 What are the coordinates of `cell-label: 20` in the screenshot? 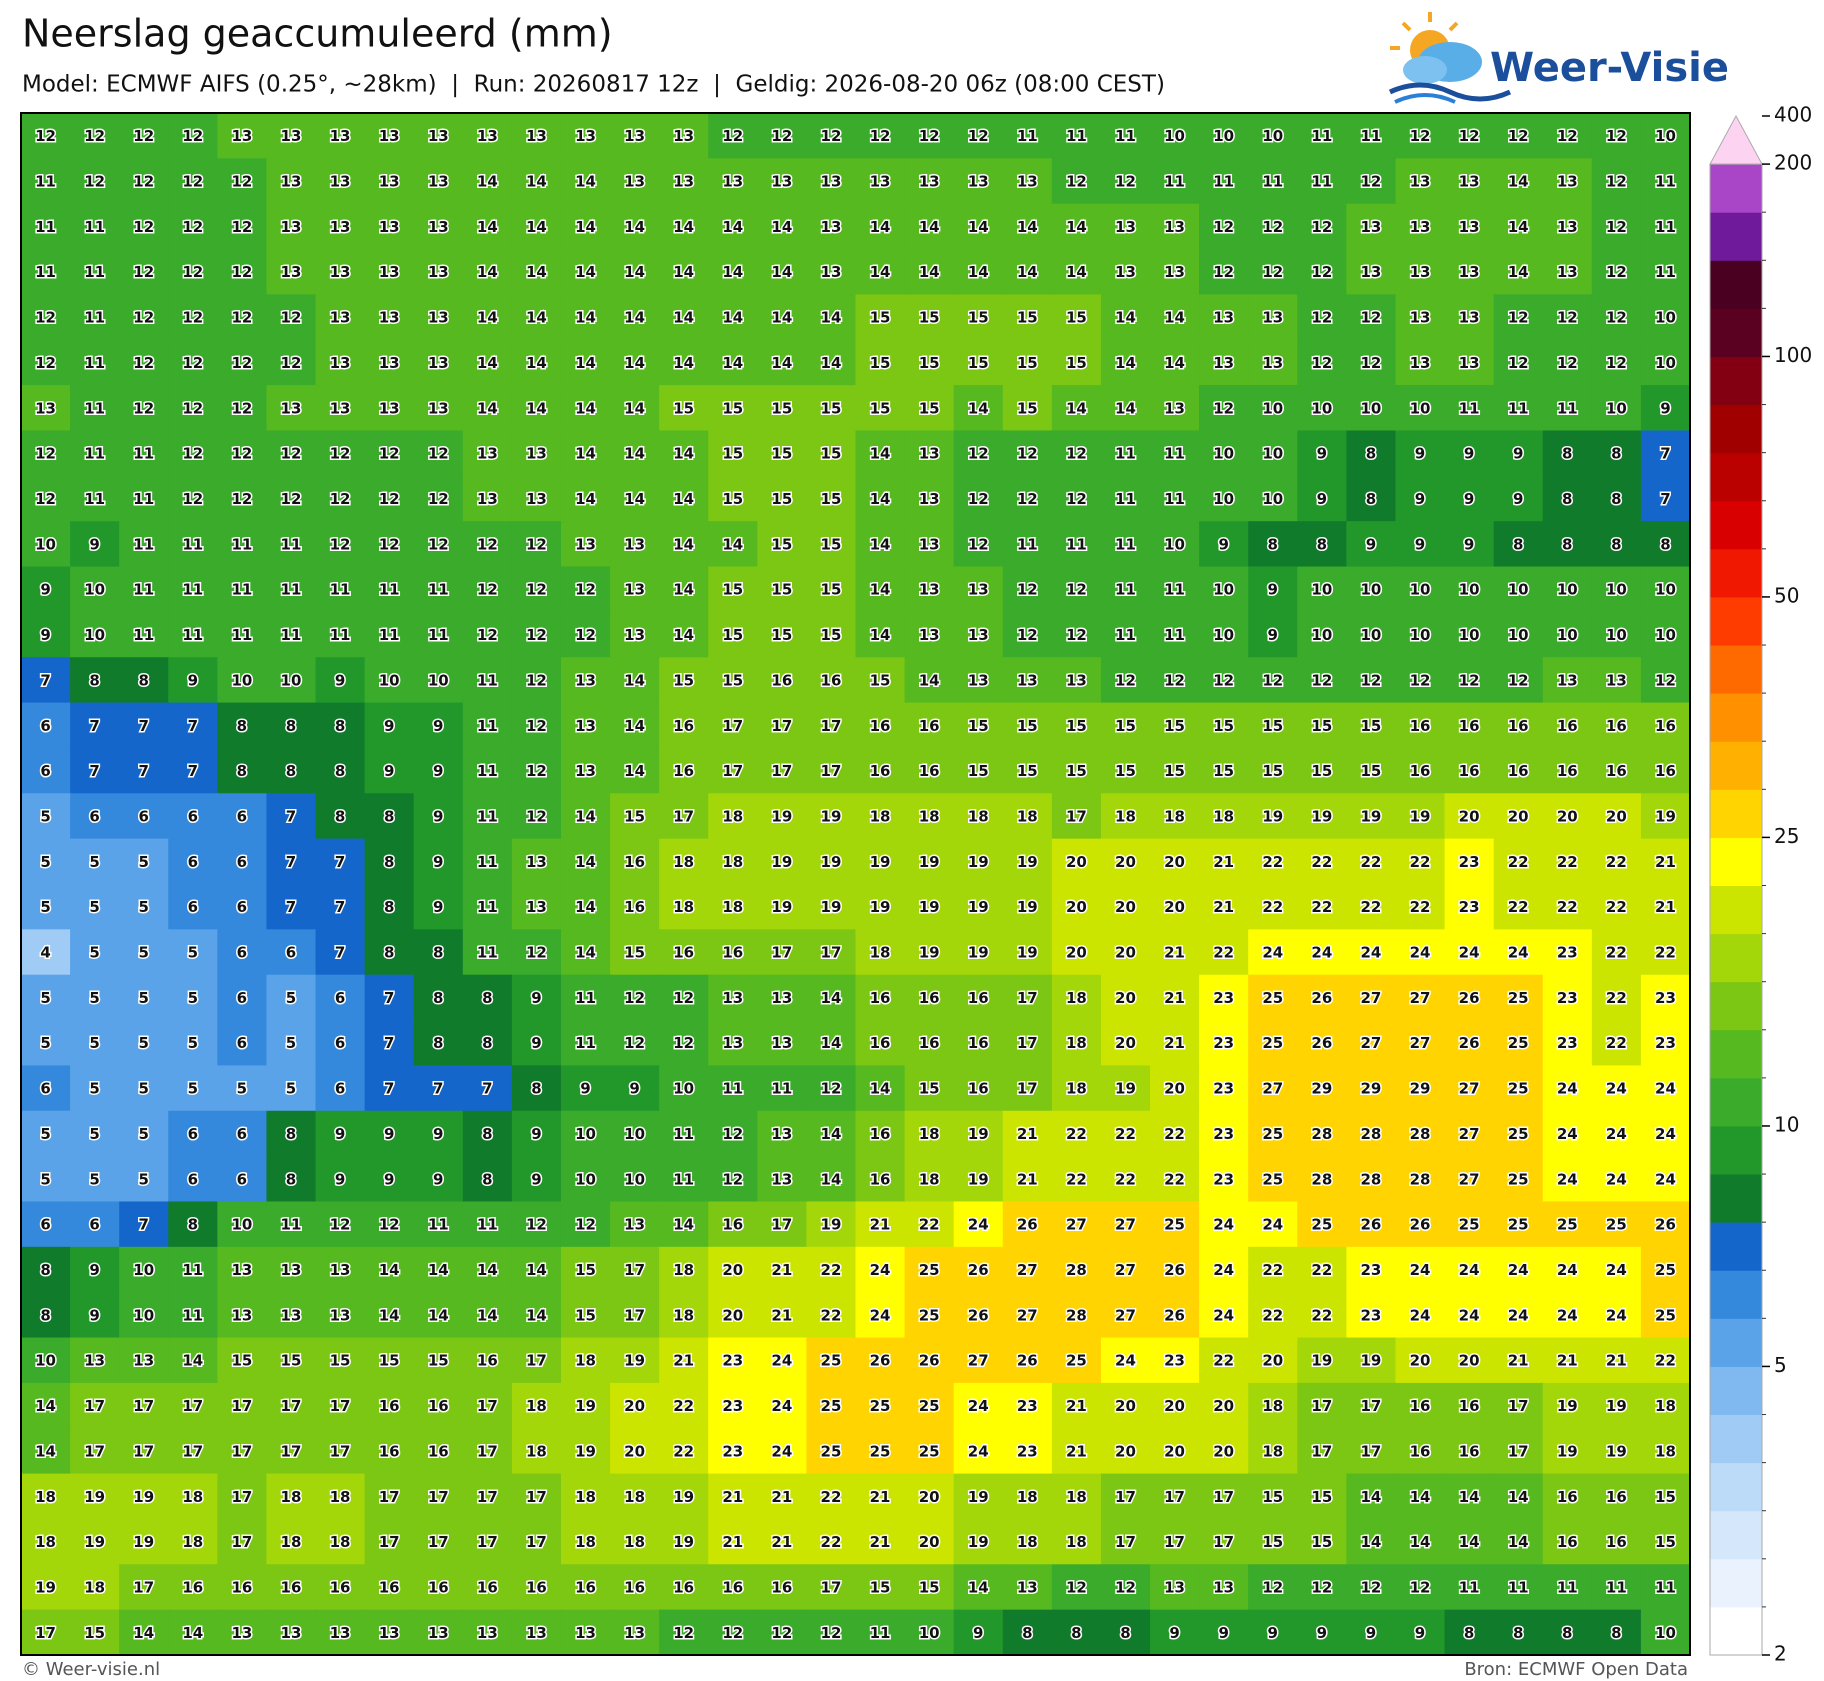 It's located at (1125, 862).